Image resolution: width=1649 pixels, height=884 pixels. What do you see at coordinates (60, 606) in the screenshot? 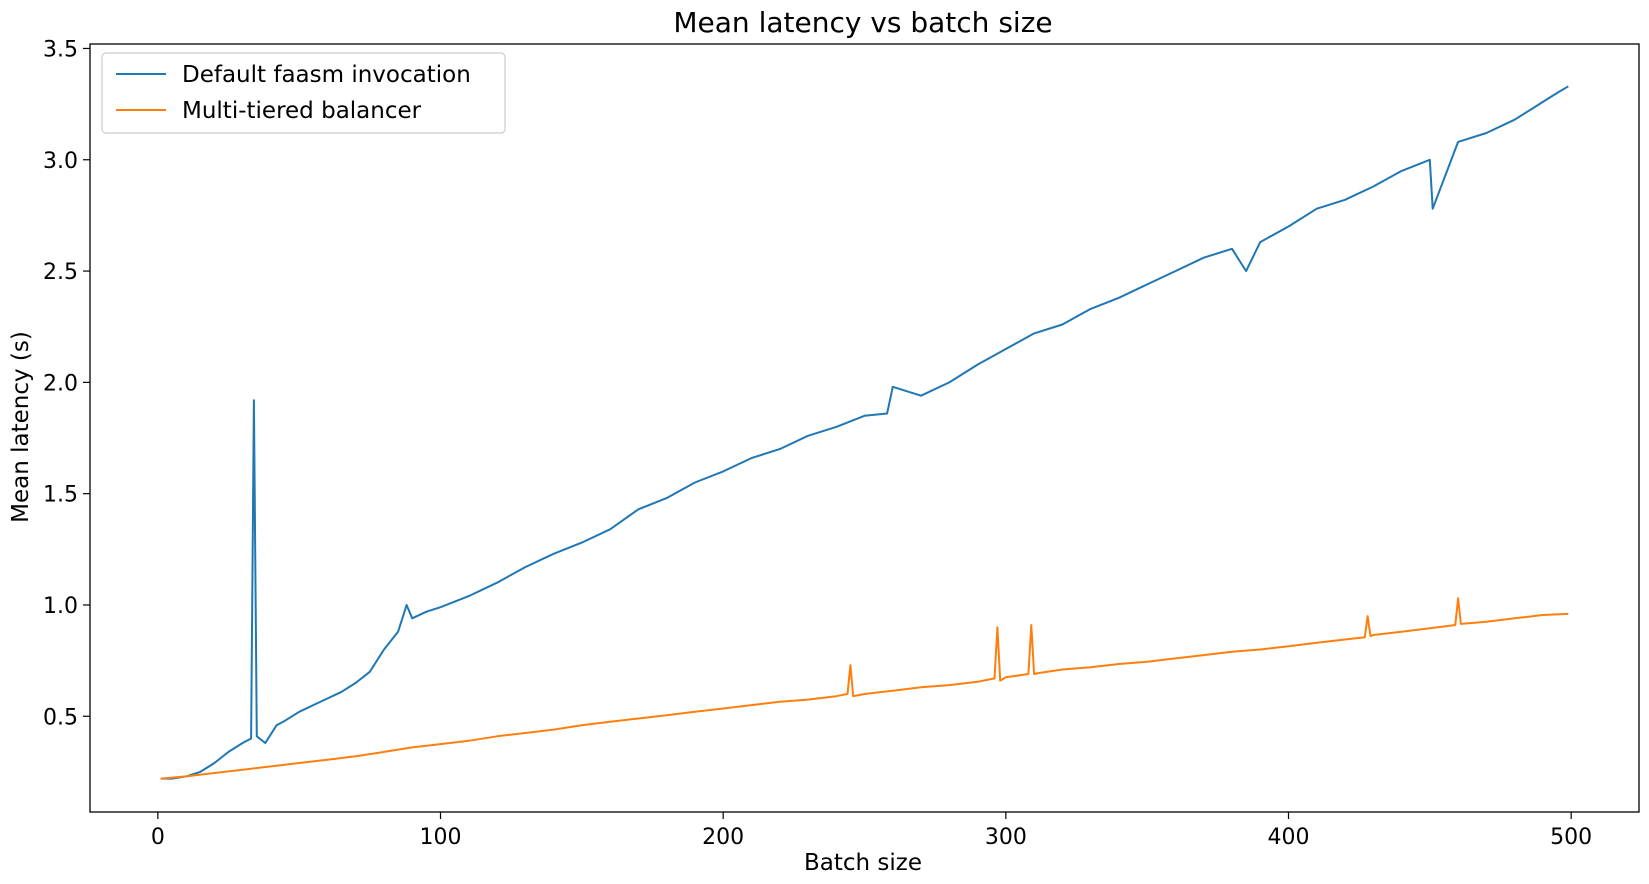
I see `y-tick-label: 1.0` at bounding box center [60, 606].